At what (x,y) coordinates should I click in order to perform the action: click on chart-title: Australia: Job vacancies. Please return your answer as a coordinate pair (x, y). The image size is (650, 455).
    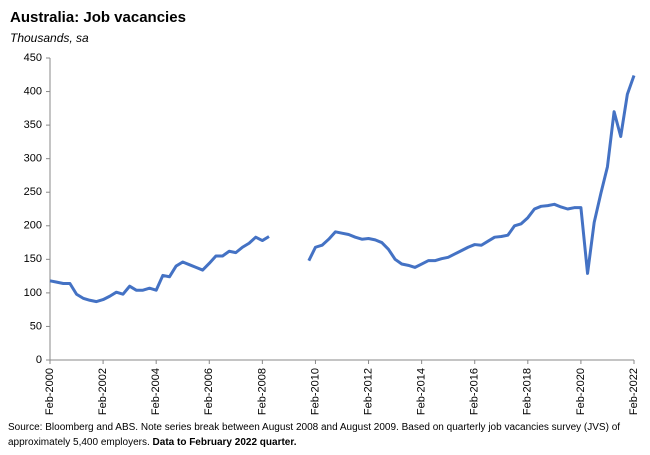
    Looking at the image, I should click on (98, 17).